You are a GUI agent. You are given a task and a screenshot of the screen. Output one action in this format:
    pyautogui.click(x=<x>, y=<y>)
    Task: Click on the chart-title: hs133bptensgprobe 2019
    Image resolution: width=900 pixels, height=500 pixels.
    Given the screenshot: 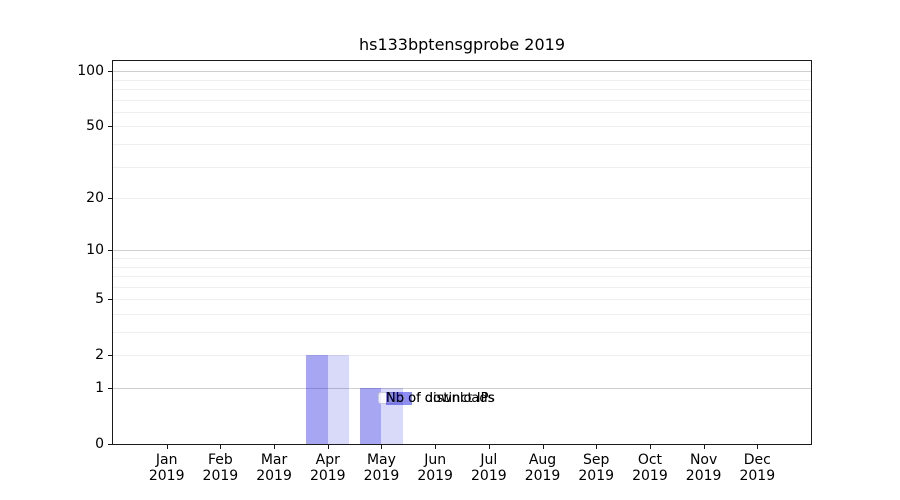 What is the action you would take?
    pyautogui.click(x=462, y=44)
    